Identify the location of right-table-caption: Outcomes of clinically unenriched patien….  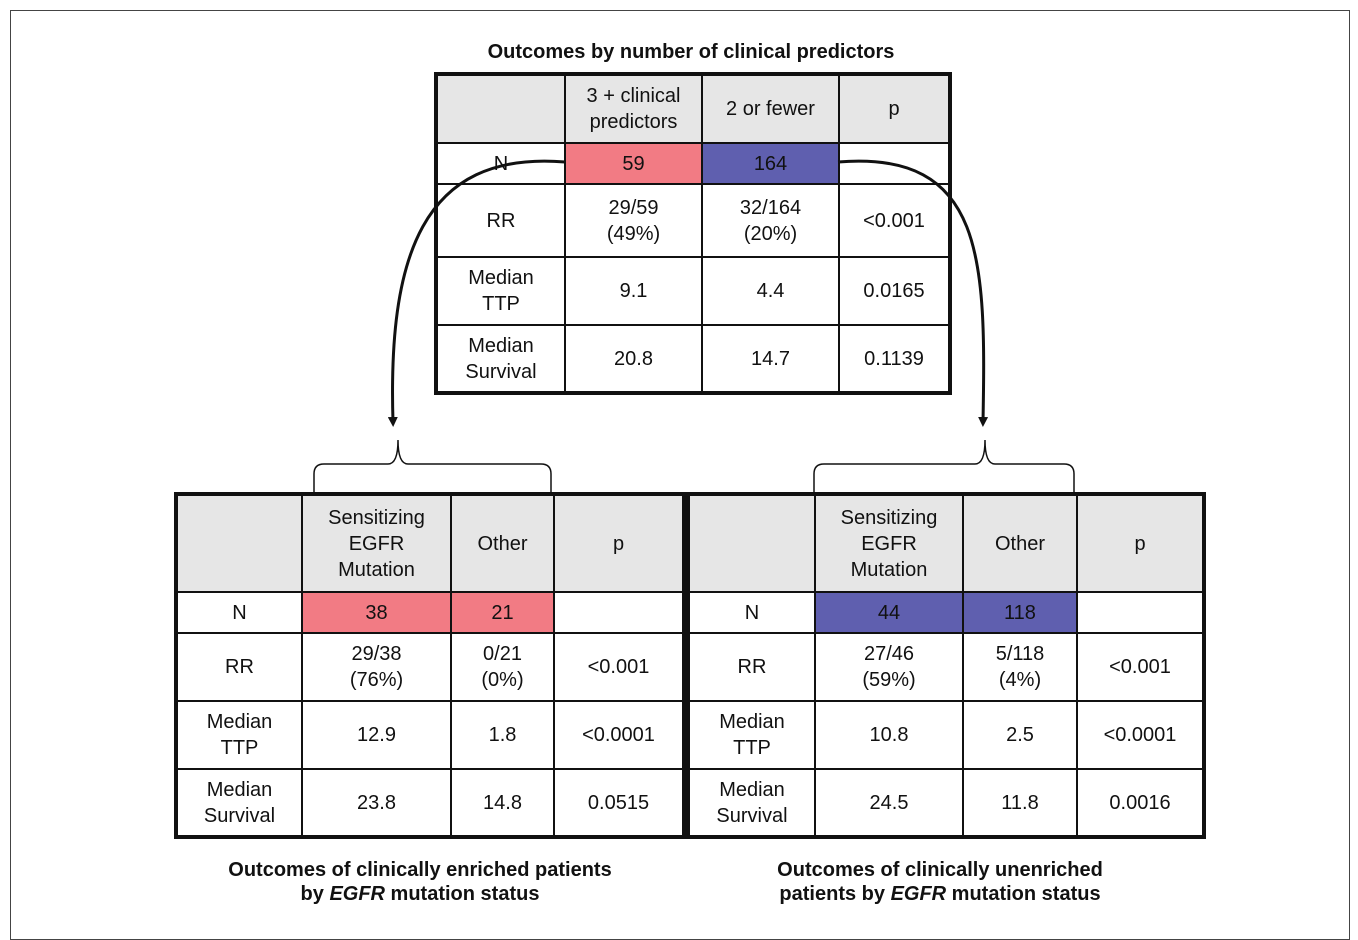
(940, 882).